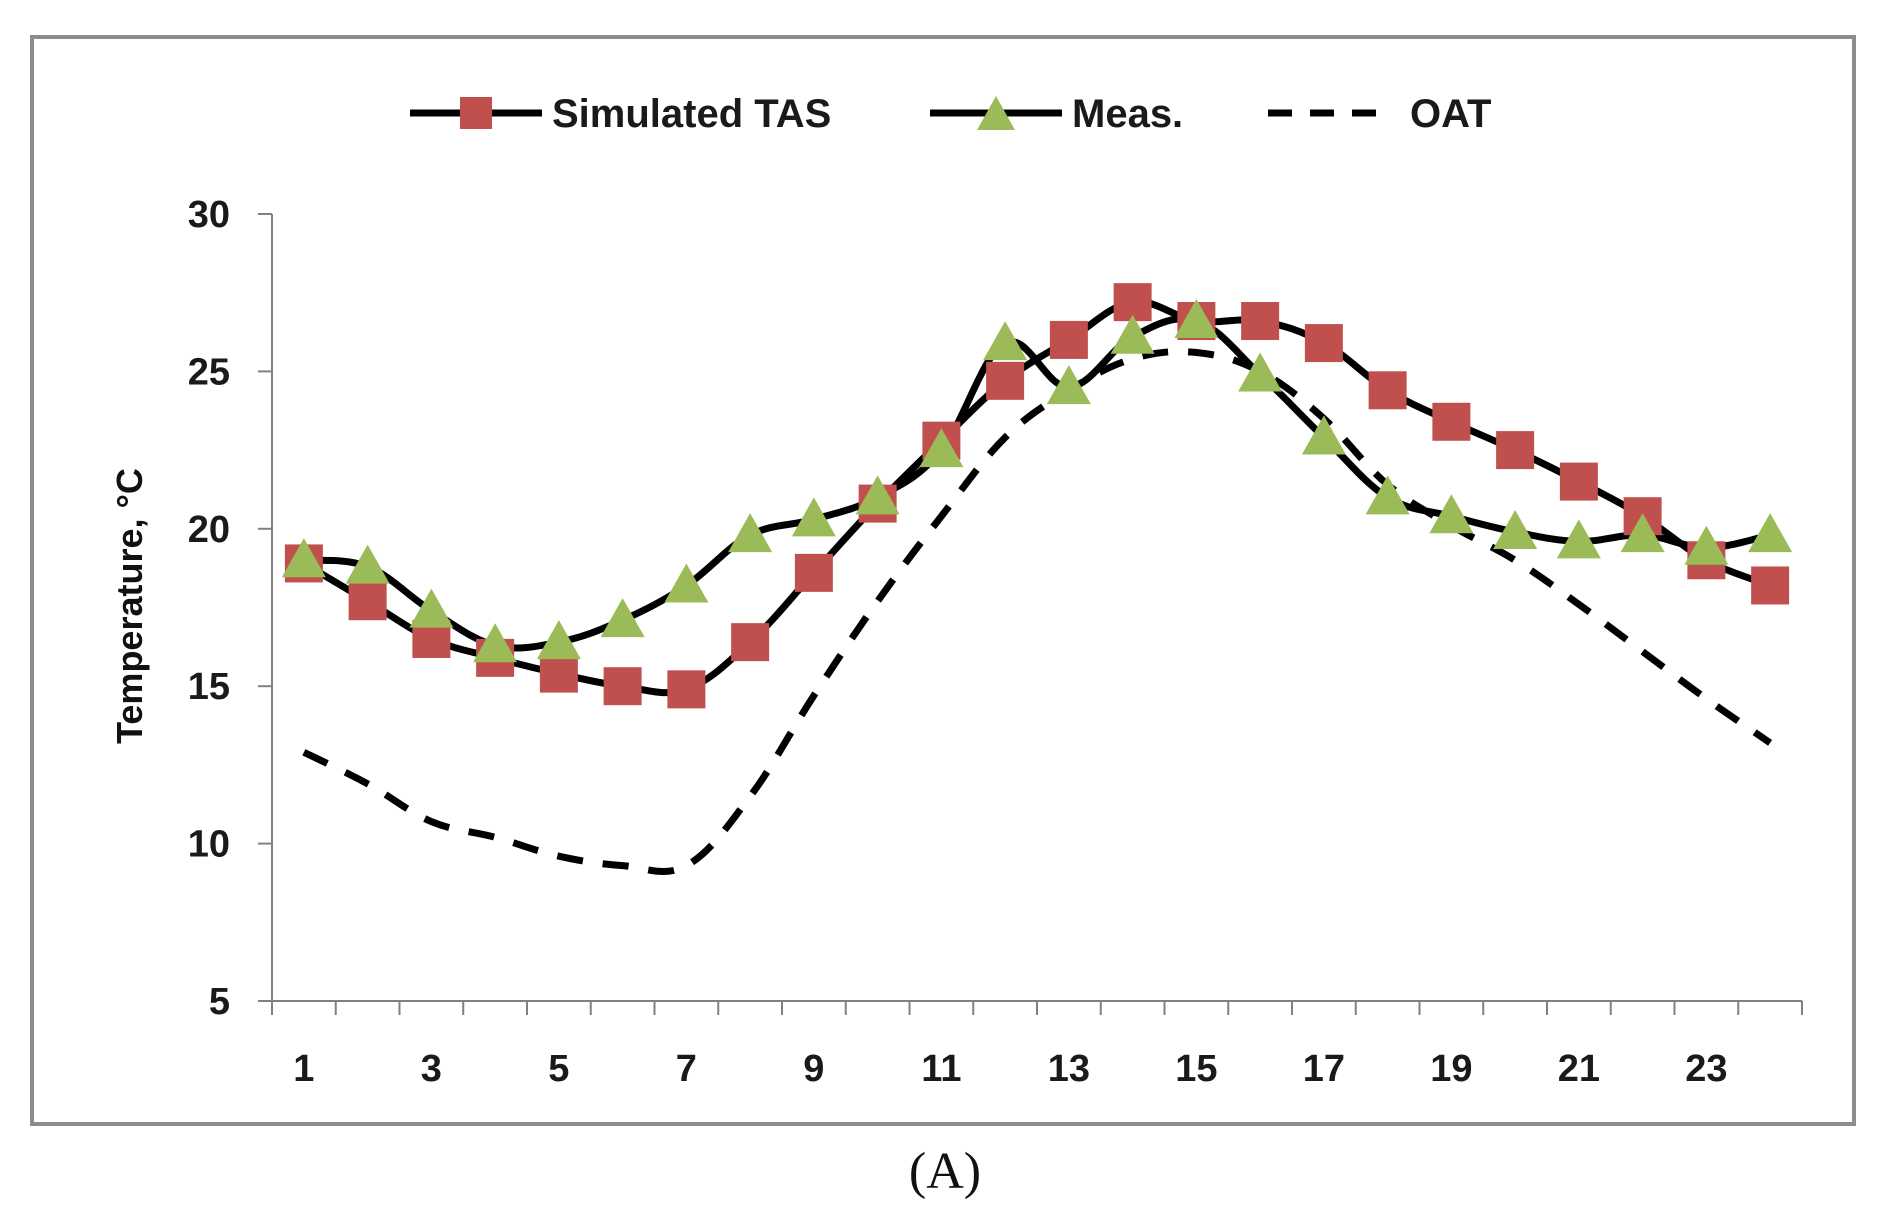 The height and width of the screenshot is (1215, 1882). I want to click on x-tick-label: 17, so click(1324, 1069).